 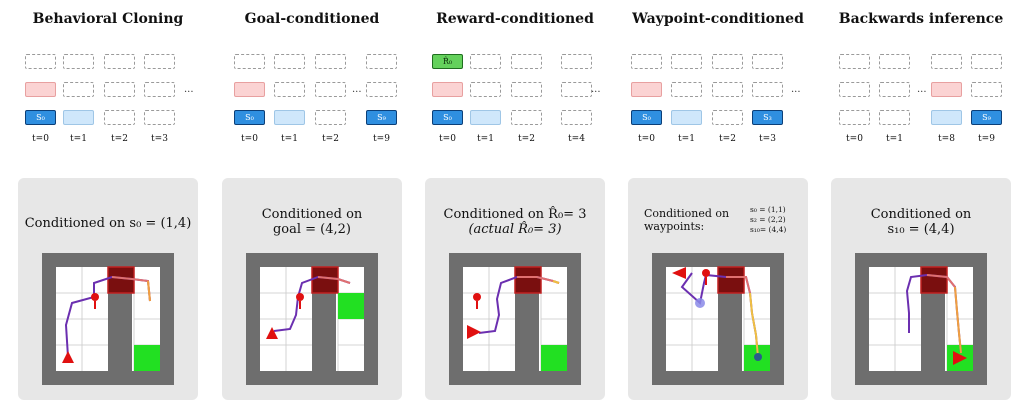 I want to click on reward-token: R̂₀, so click(x=447, y=61).